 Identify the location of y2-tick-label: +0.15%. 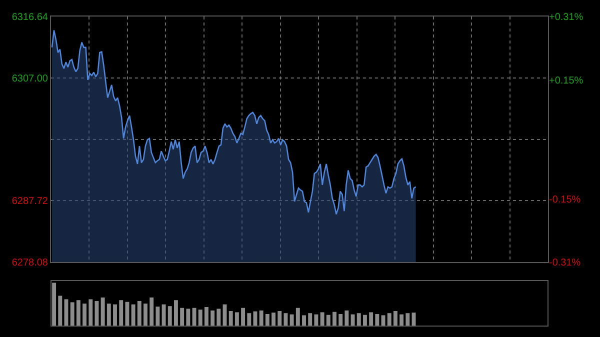
(566, 80).